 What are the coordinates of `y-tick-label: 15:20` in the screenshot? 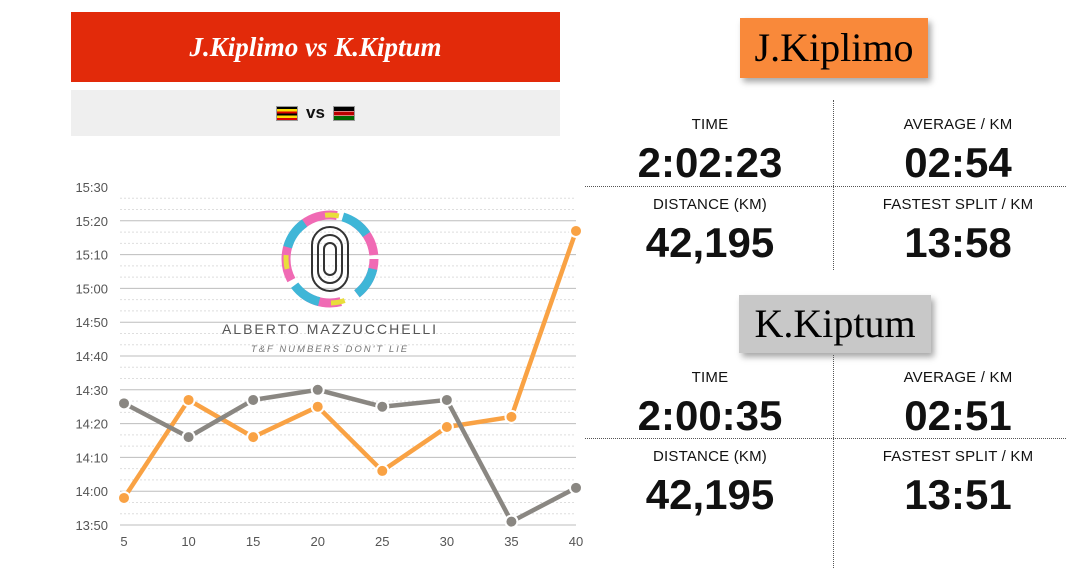 It's located at (91, 221).